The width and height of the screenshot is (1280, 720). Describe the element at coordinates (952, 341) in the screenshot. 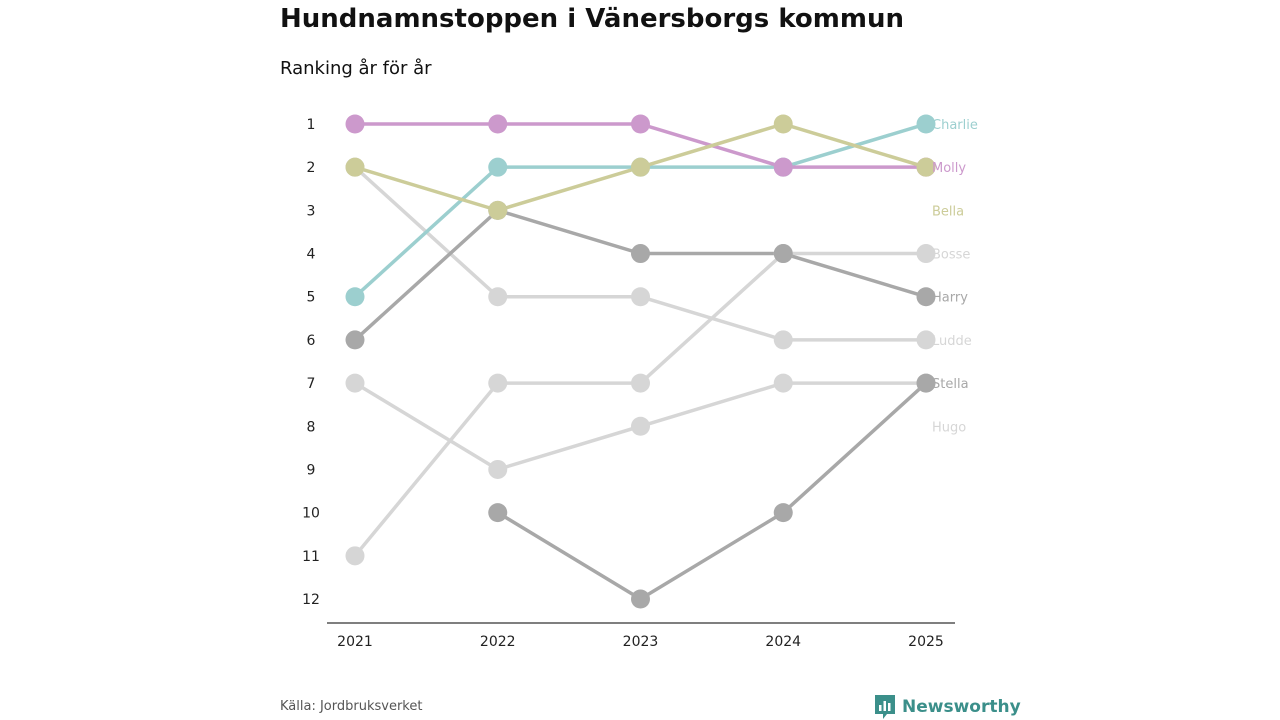

I see `series-label-ludde: Ludde` at that location.